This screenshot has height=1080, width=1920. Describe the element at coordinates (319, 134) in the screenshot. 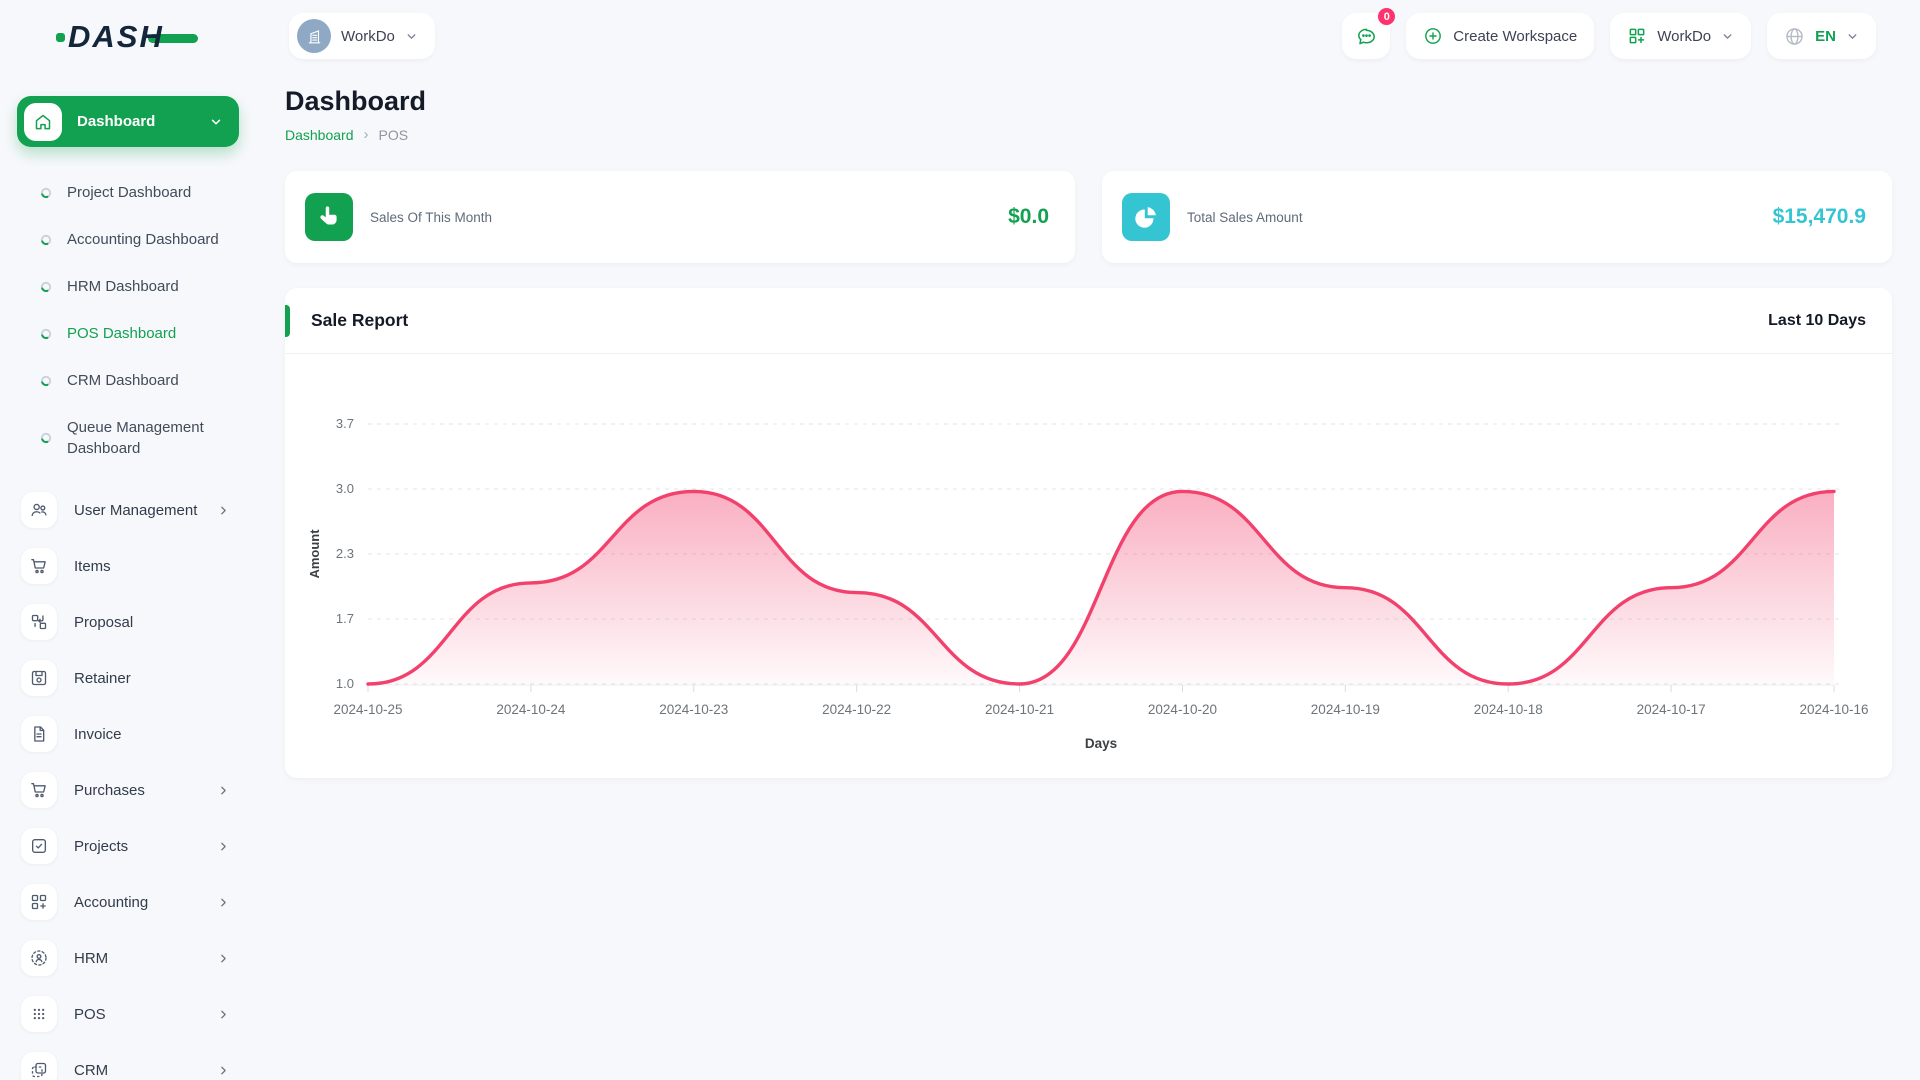

I see `breadcrumb-dashboard-link: Dashboard` at that location.